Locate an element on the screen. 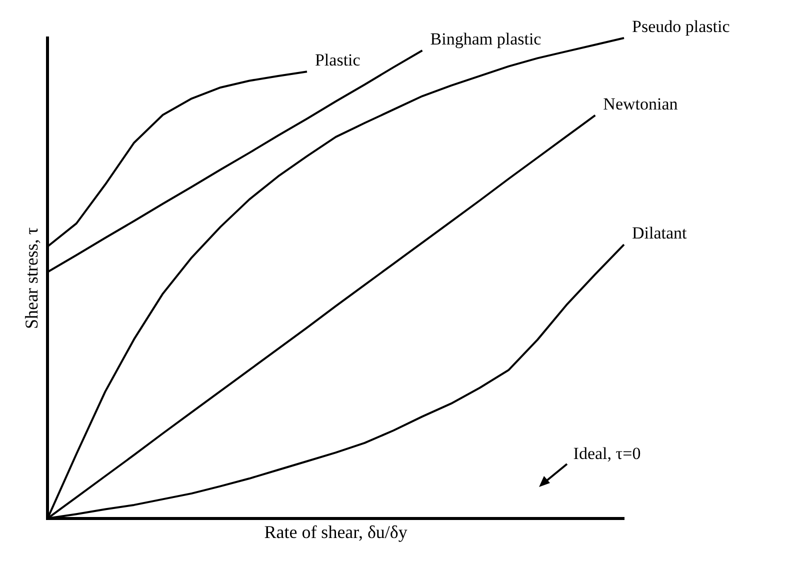  series-label: Bingham plastic is located at coordinates (486, 38).